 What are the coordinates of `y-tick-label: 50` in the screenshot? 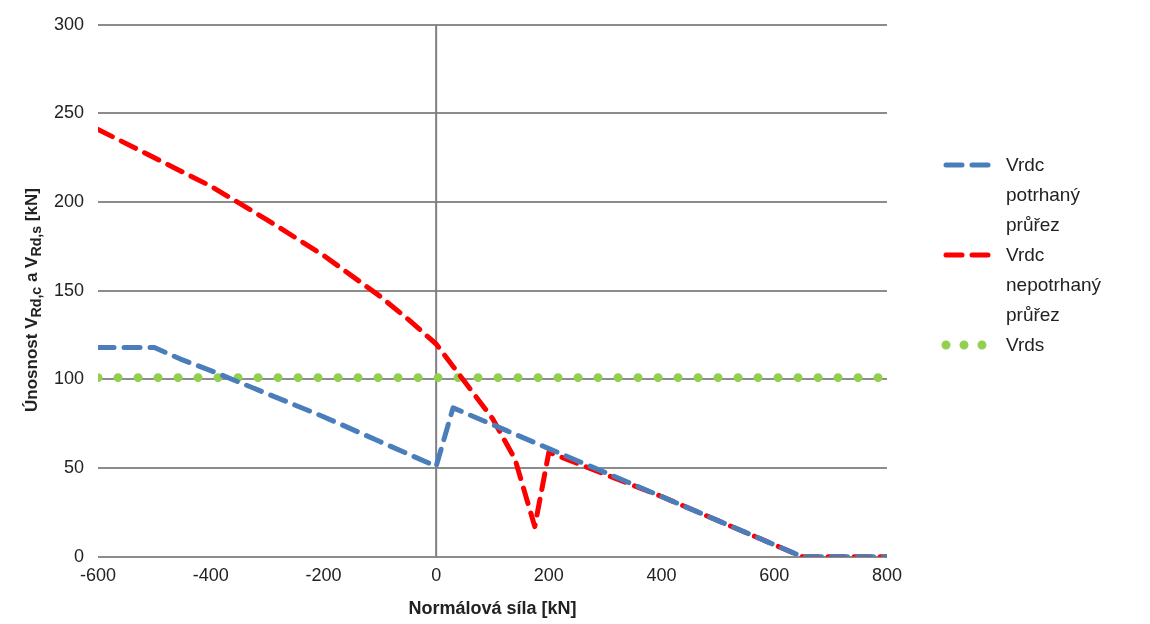 It's located at (74, 467).